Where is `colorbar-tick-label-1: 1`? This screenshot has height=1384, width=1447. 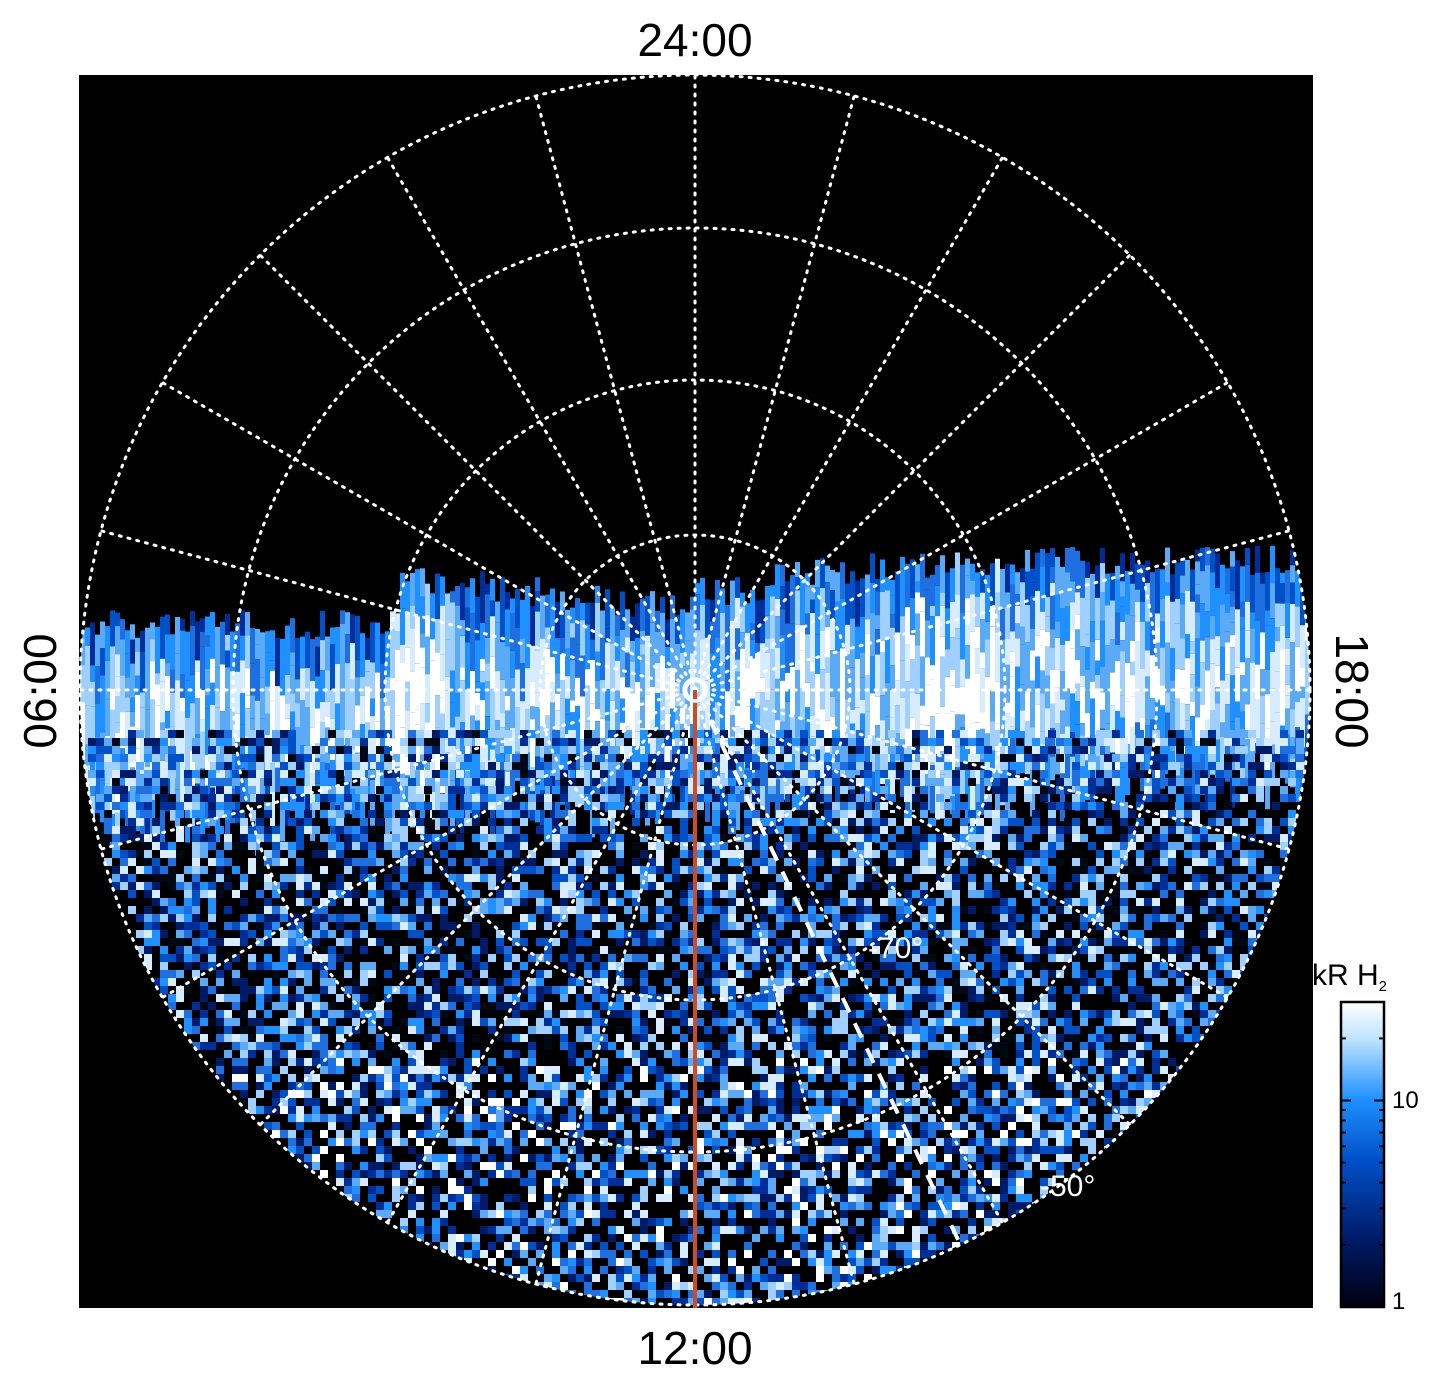 colorbar-tick-label-1: 1 is located at coordinates (1398, 1301).